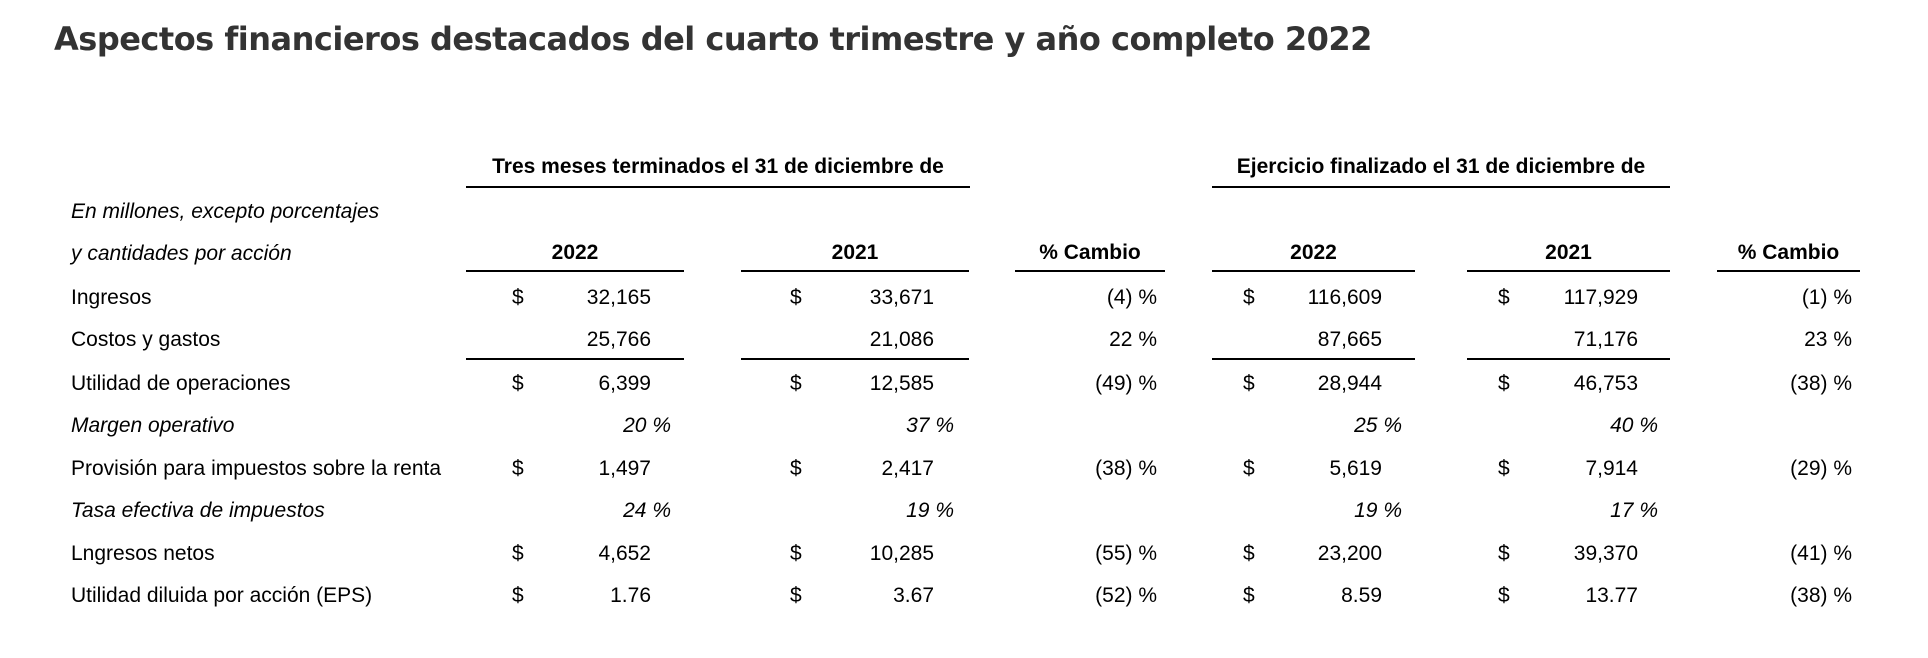  I want to click on row-label: Lngresos netos, so click(143, 553).